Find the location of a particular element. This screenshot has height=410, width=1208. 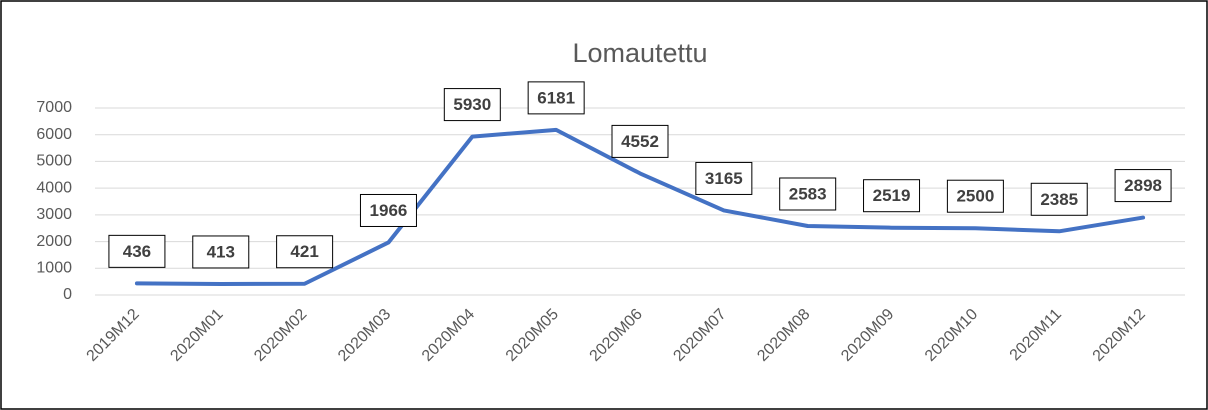

data-label: 2500 is located at coordinates (975, 196).